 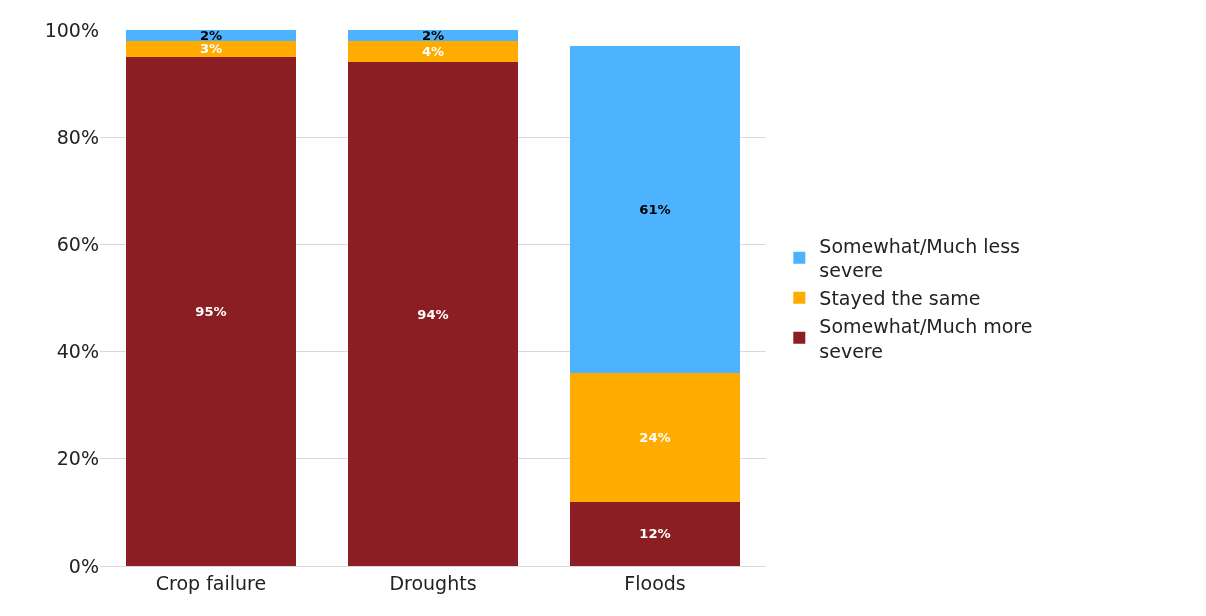 I want to click on data-label: 24%, so click(x=655, y=437).